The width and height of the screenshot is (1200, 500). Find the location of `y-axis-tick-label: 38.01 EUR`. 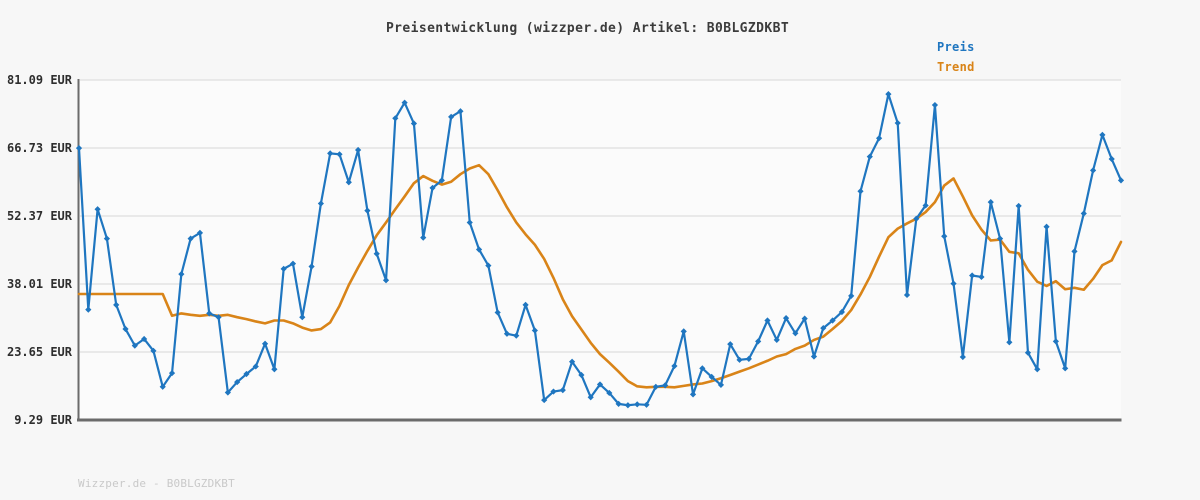

y-axis-tick-label: 38.01 EUR is located at coordinates (40, 284).